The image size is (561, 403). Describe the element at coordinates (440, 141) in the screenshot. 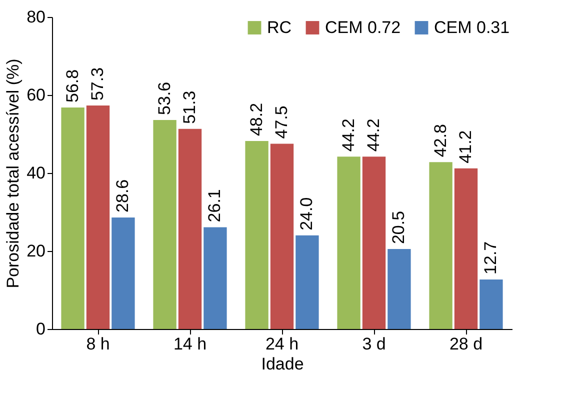

I see `data-label: 42.8` at that location.